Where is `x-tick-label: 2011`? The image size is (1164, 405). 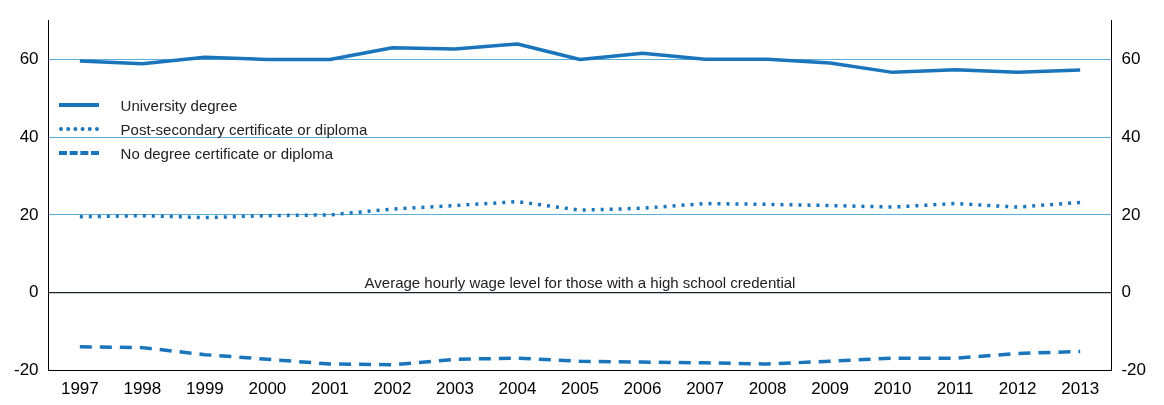 x-tick-label: 2011 is located at coordinates (955, 389).